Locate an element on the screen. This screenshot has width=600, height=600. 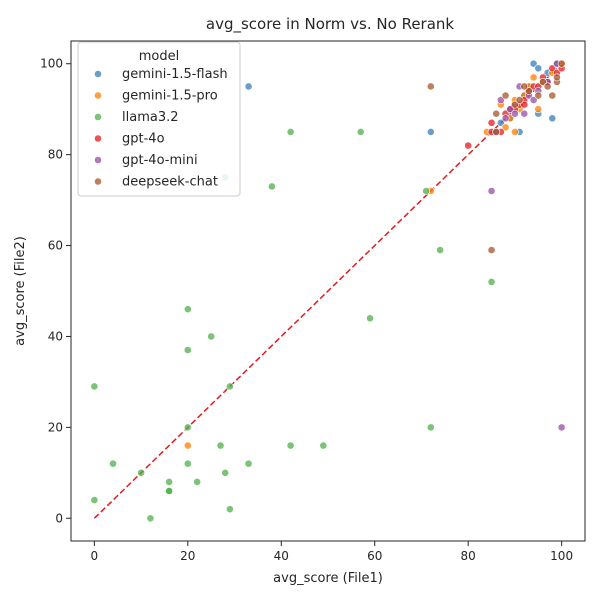
legend-title: model is located at coordinates (159, 56).